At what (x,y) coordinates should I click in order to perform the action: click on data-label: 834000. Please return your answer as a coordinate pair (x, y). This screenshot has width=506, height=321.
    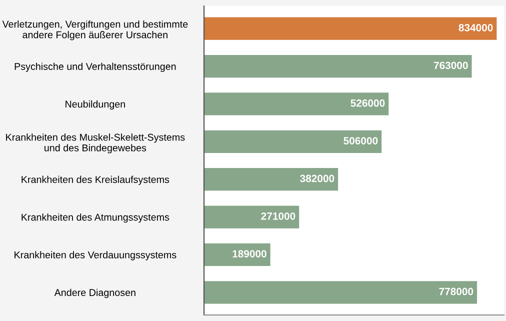
    Looking at the image, I should click on (475, 28).